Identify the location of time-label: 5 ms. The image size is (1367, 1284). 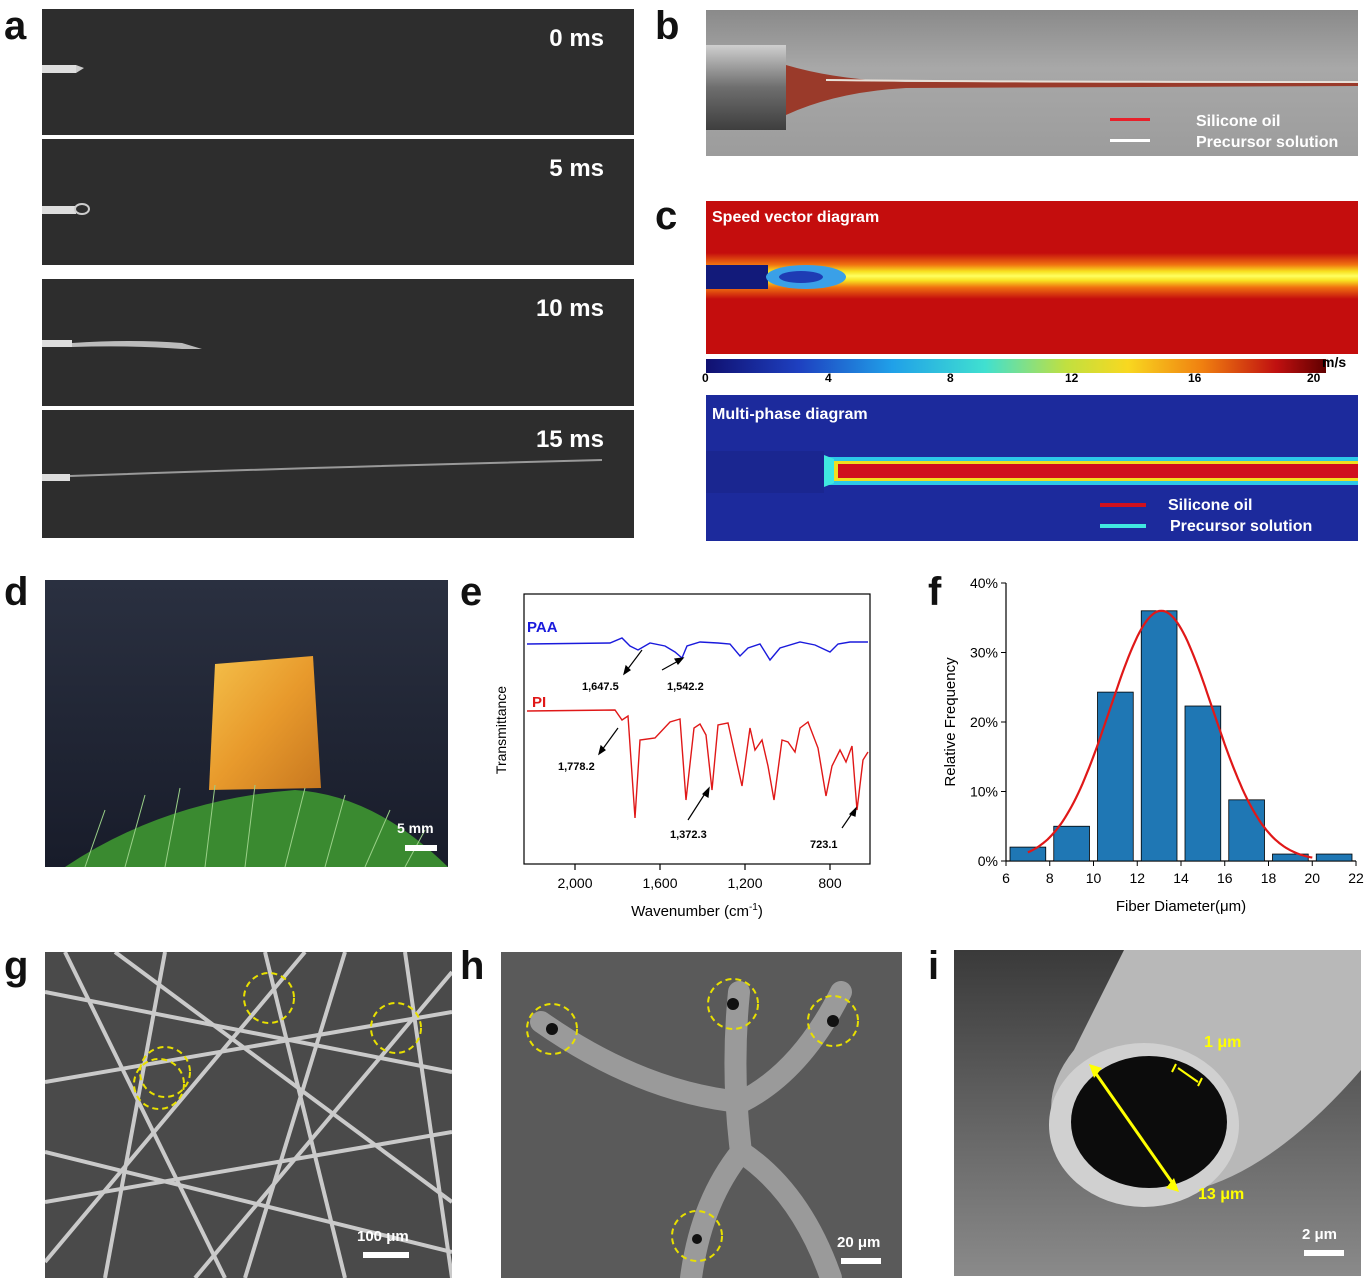
(576, 168).